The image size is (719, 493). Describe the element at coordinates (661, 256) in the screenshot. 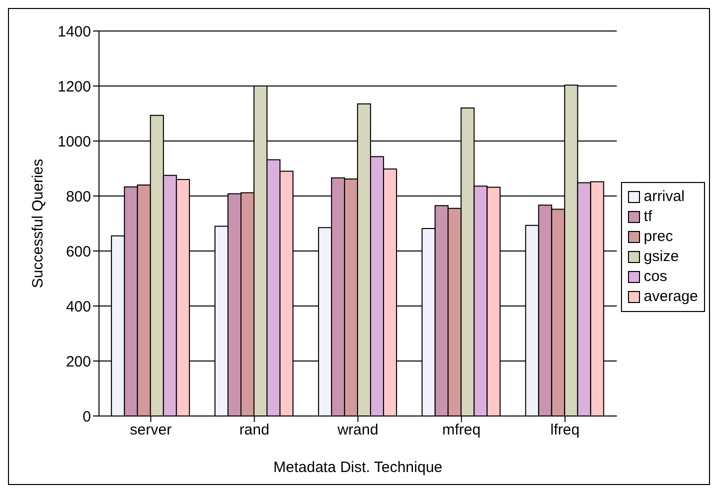

I see `legend-label: gsize` at that location.